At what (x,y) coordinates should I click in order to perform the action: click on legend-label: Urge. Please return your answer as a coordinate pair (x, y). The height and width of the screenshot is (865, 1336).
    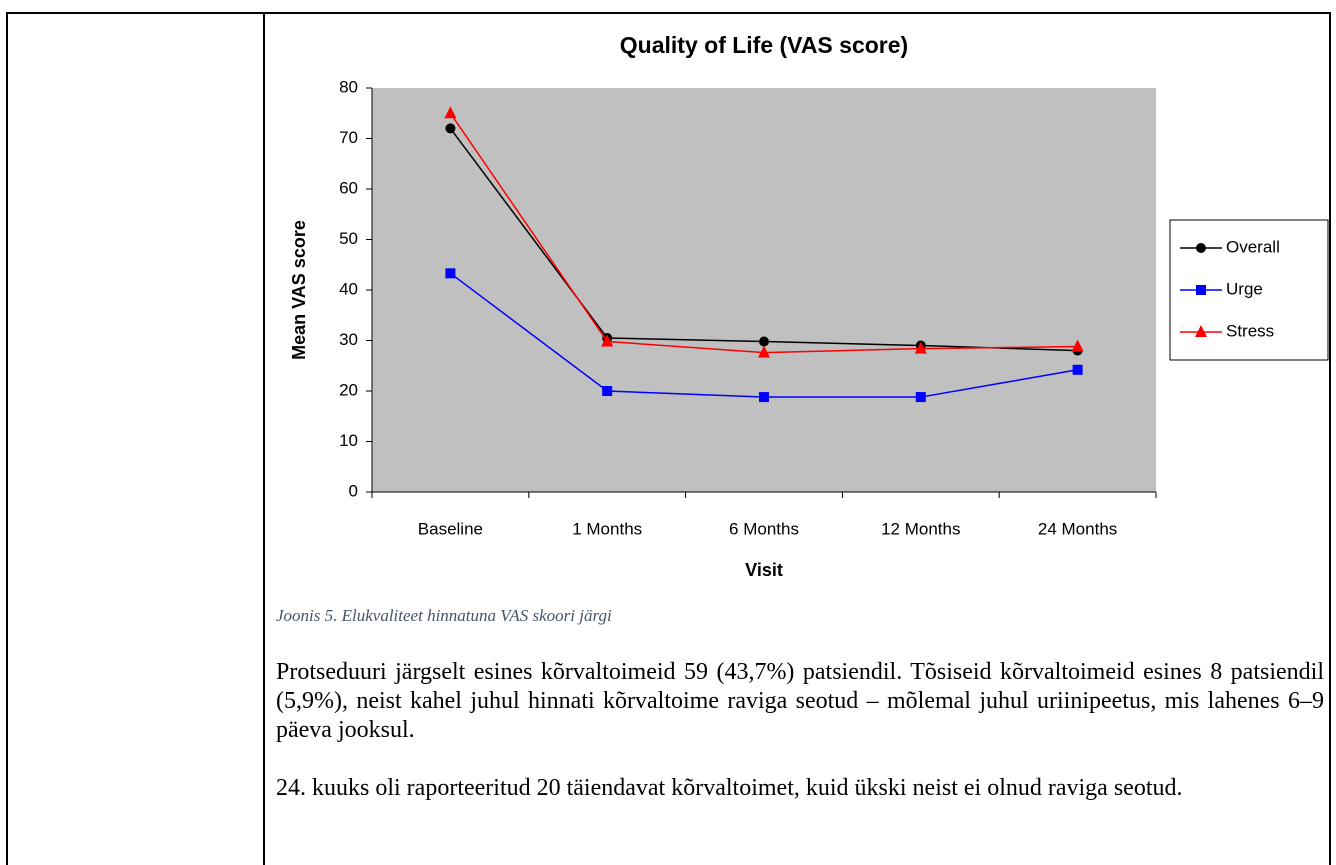
    Looking at the image, I should click on (1244, 288).